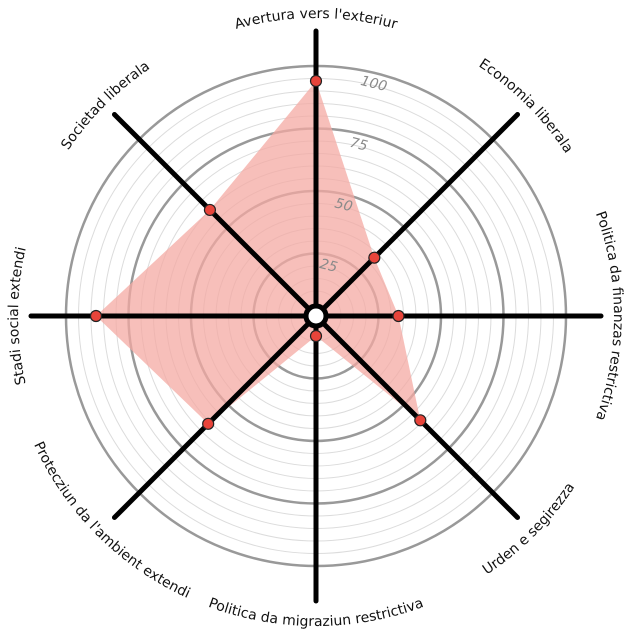  What do you see at coordinates (358, 145) in the screenshot?
I see `tick-label-75: 75` at bounding box center [358, 145].